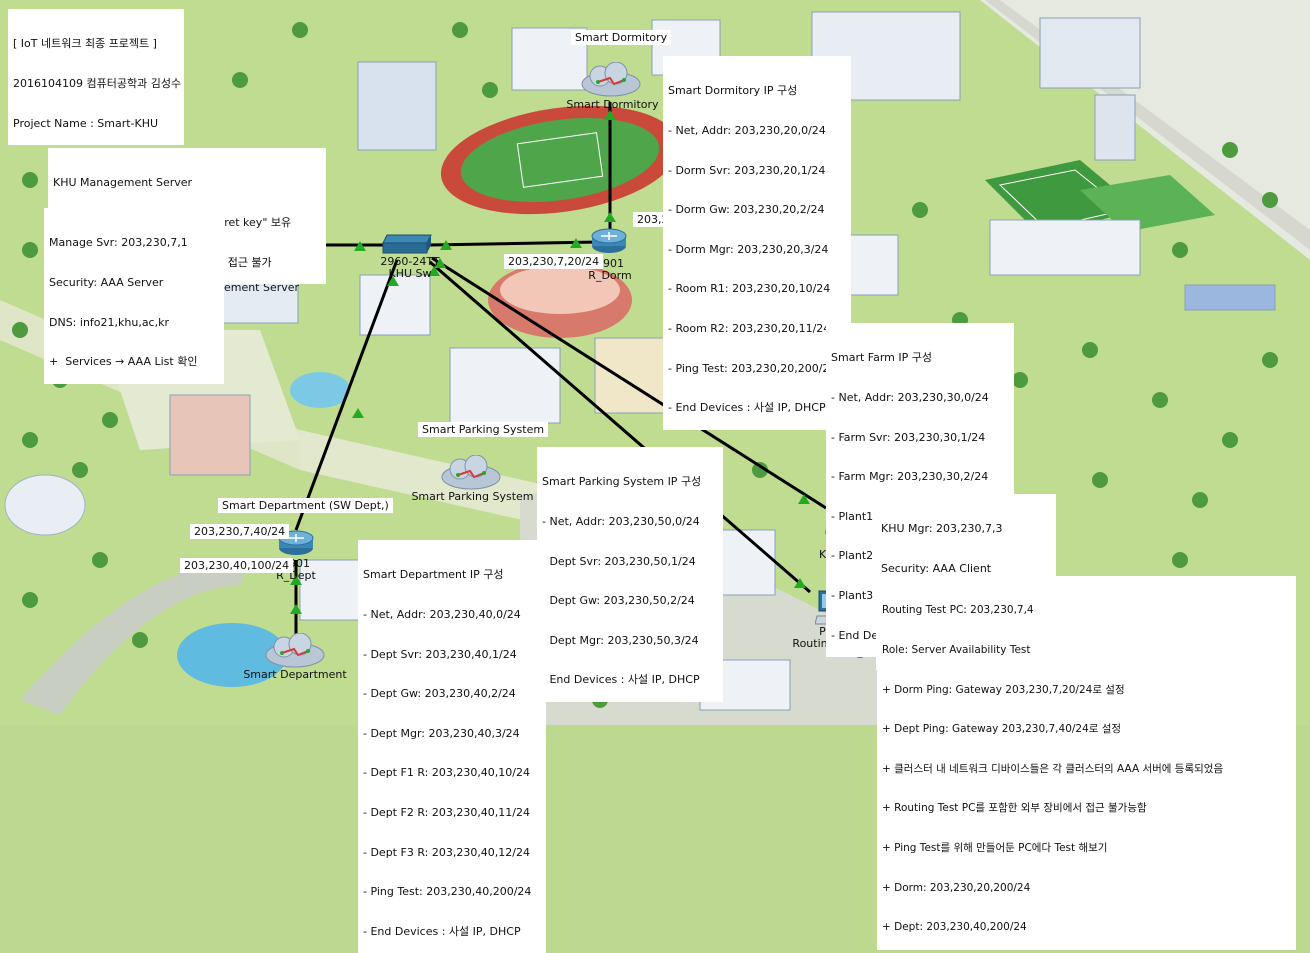  I want to click on dept-gateway-ip: 203,230,40,100/24, so click(237, 565).